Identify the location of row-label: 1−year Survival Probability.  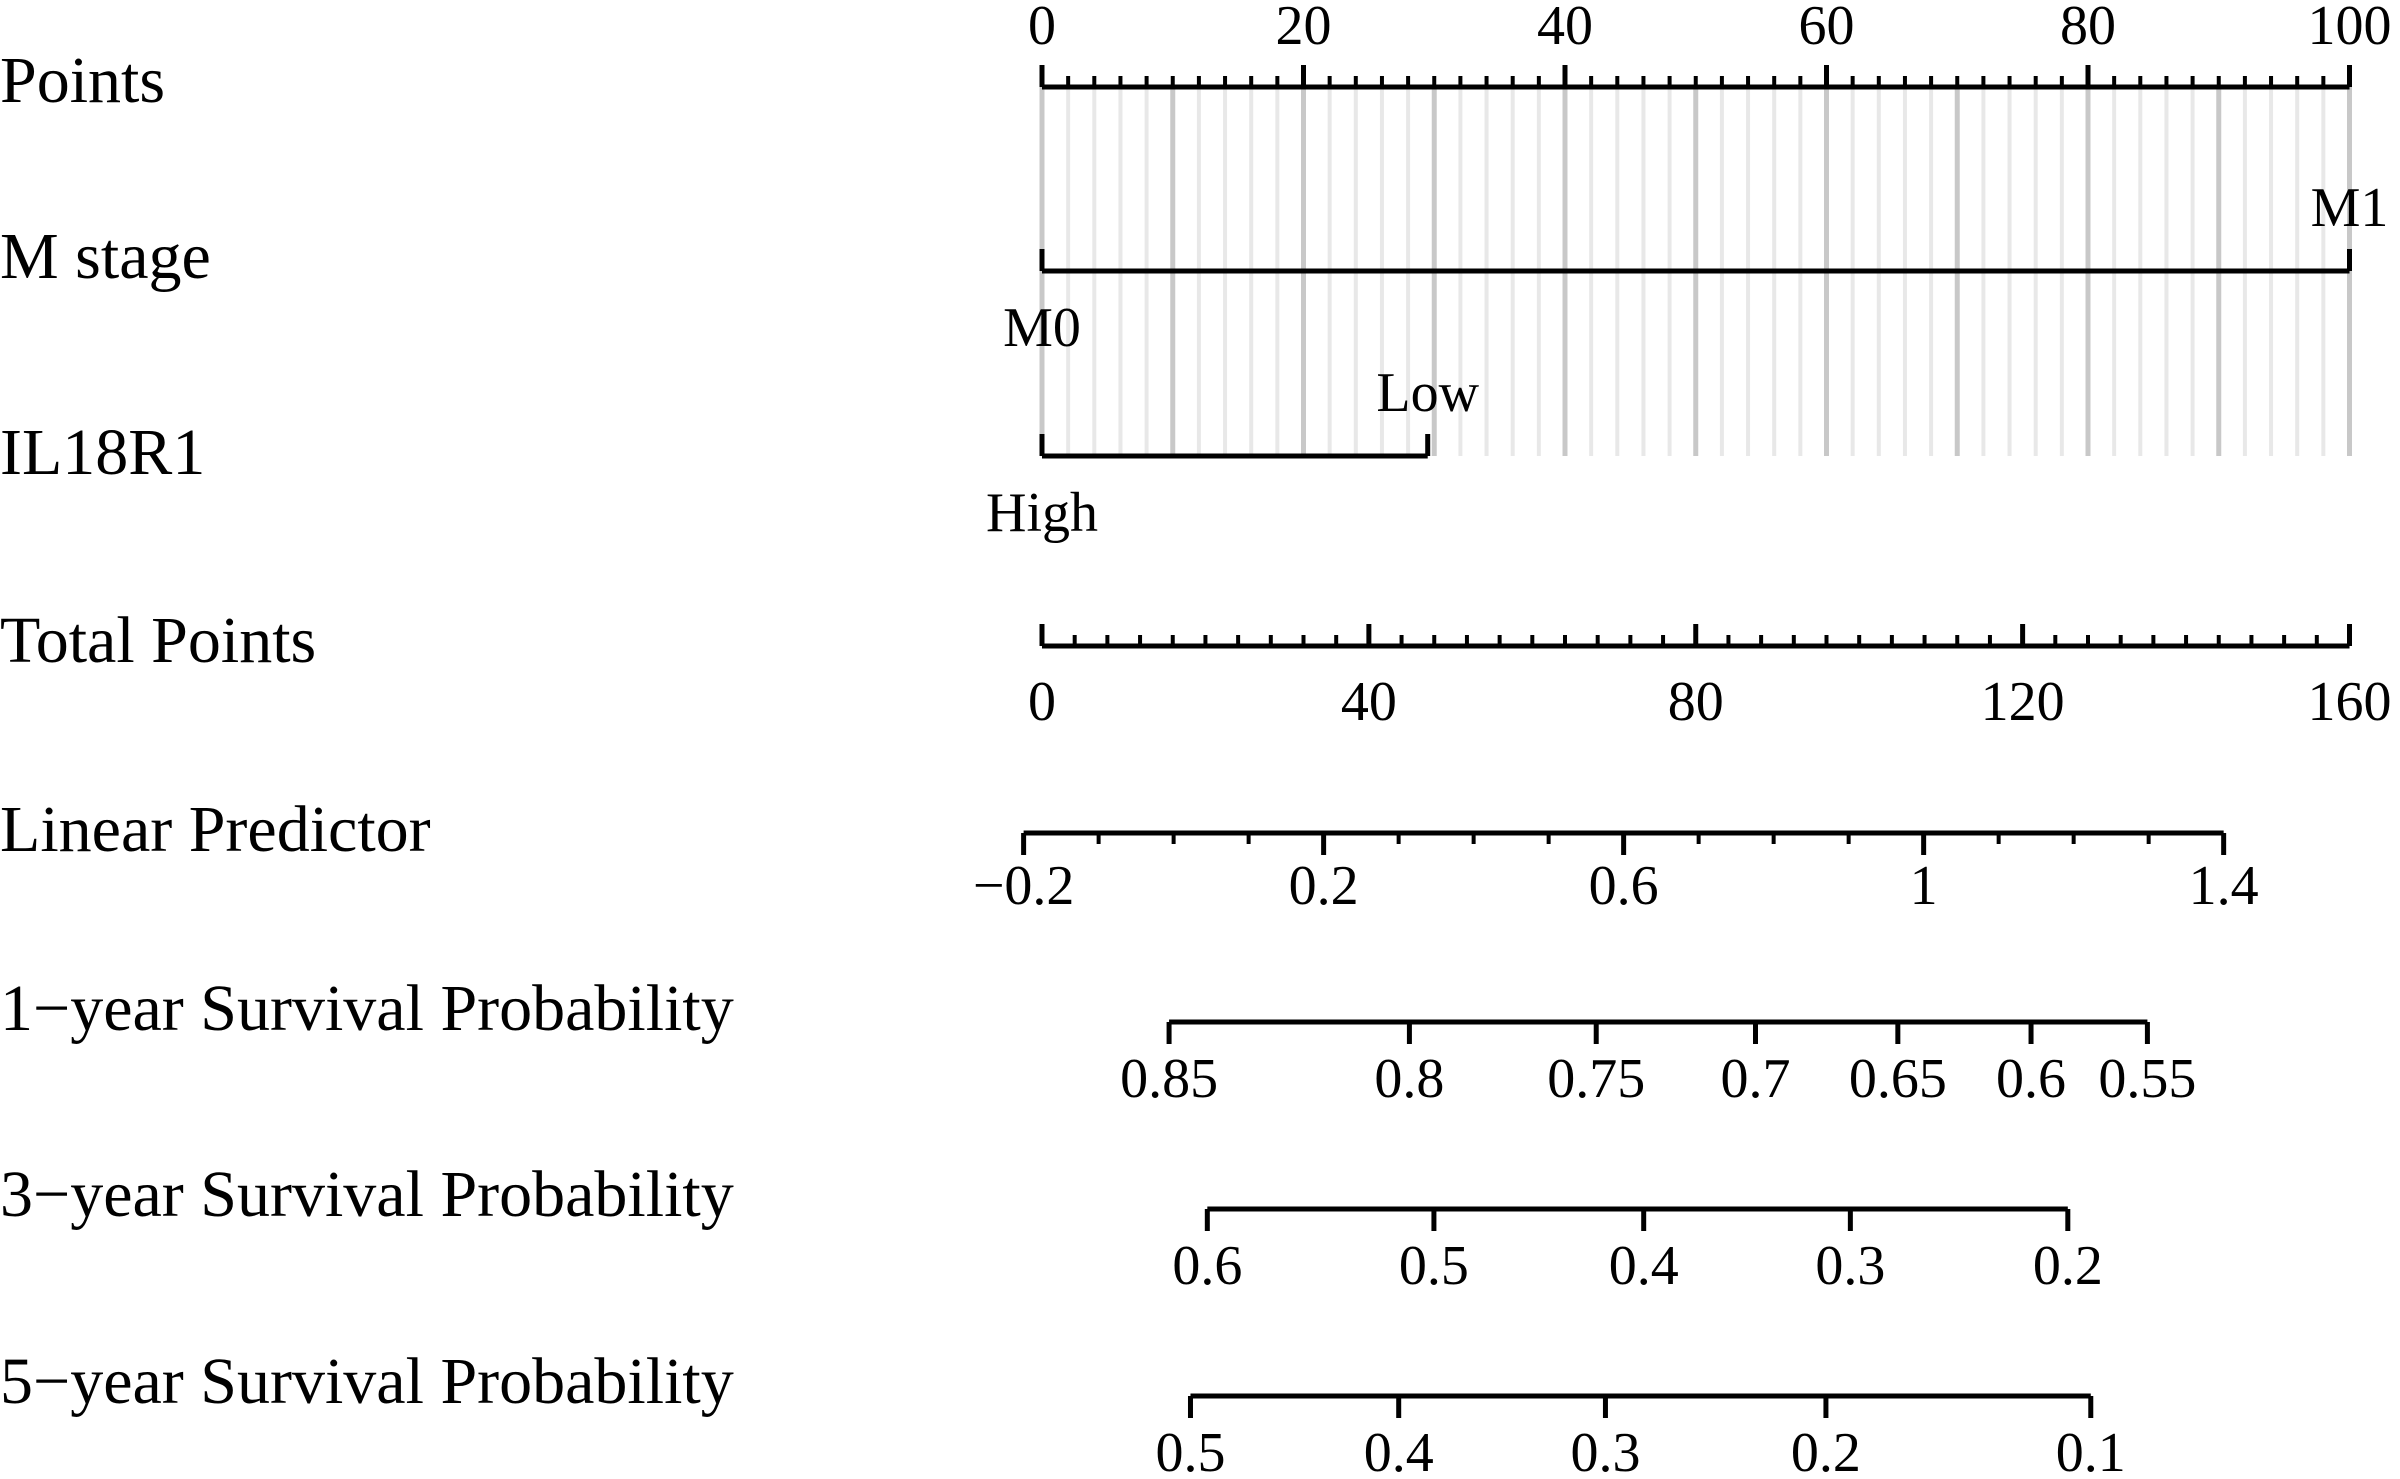
(367, 1008).